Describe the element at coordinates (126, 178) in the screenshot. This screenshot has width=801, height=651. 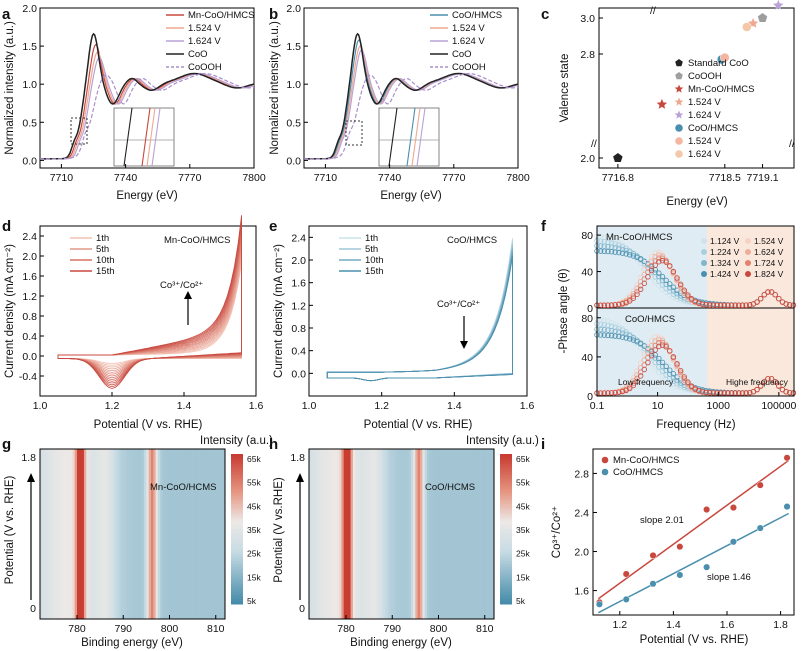
I see `x-tick-label: 7740` at that location.